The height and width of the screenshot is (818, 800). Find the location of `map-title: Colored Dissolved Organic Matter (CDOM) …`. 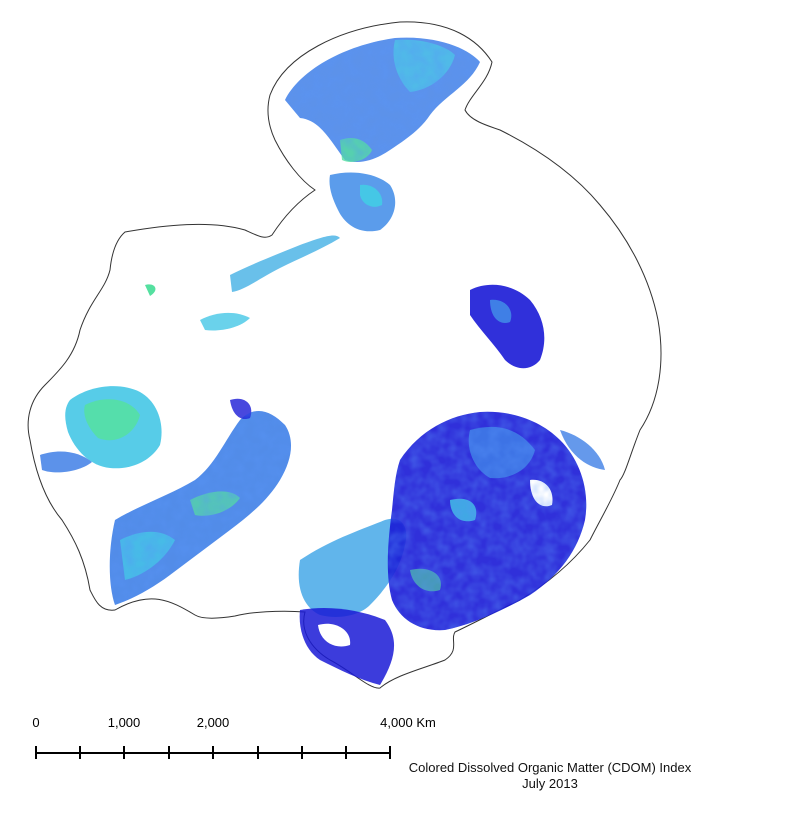

map-title: Colored Dissolved Organic Matter (CDOM) … is located at coordinates (550, 767).